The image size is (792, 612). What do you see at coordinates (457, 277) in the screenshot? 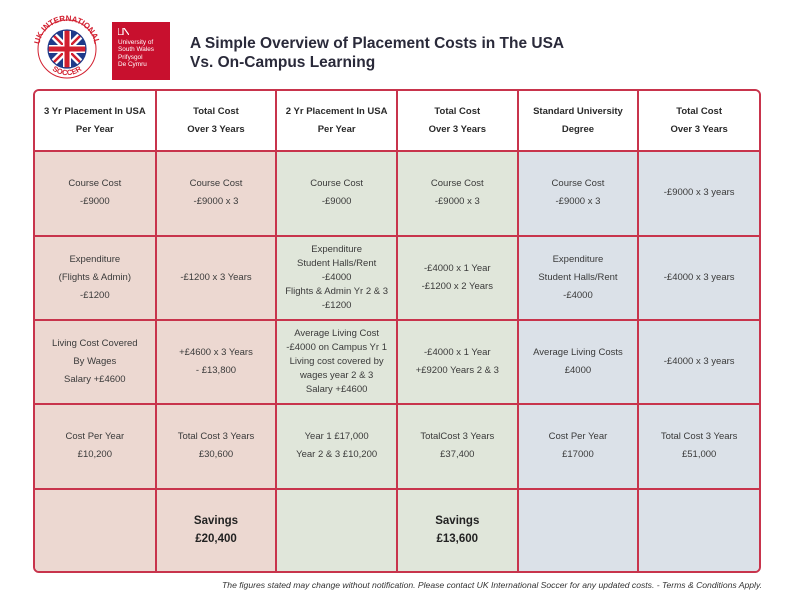
I see `table-cell: -£4000 x 1 Year -£1200 x 2 Years` at bounding box center [457, 277].